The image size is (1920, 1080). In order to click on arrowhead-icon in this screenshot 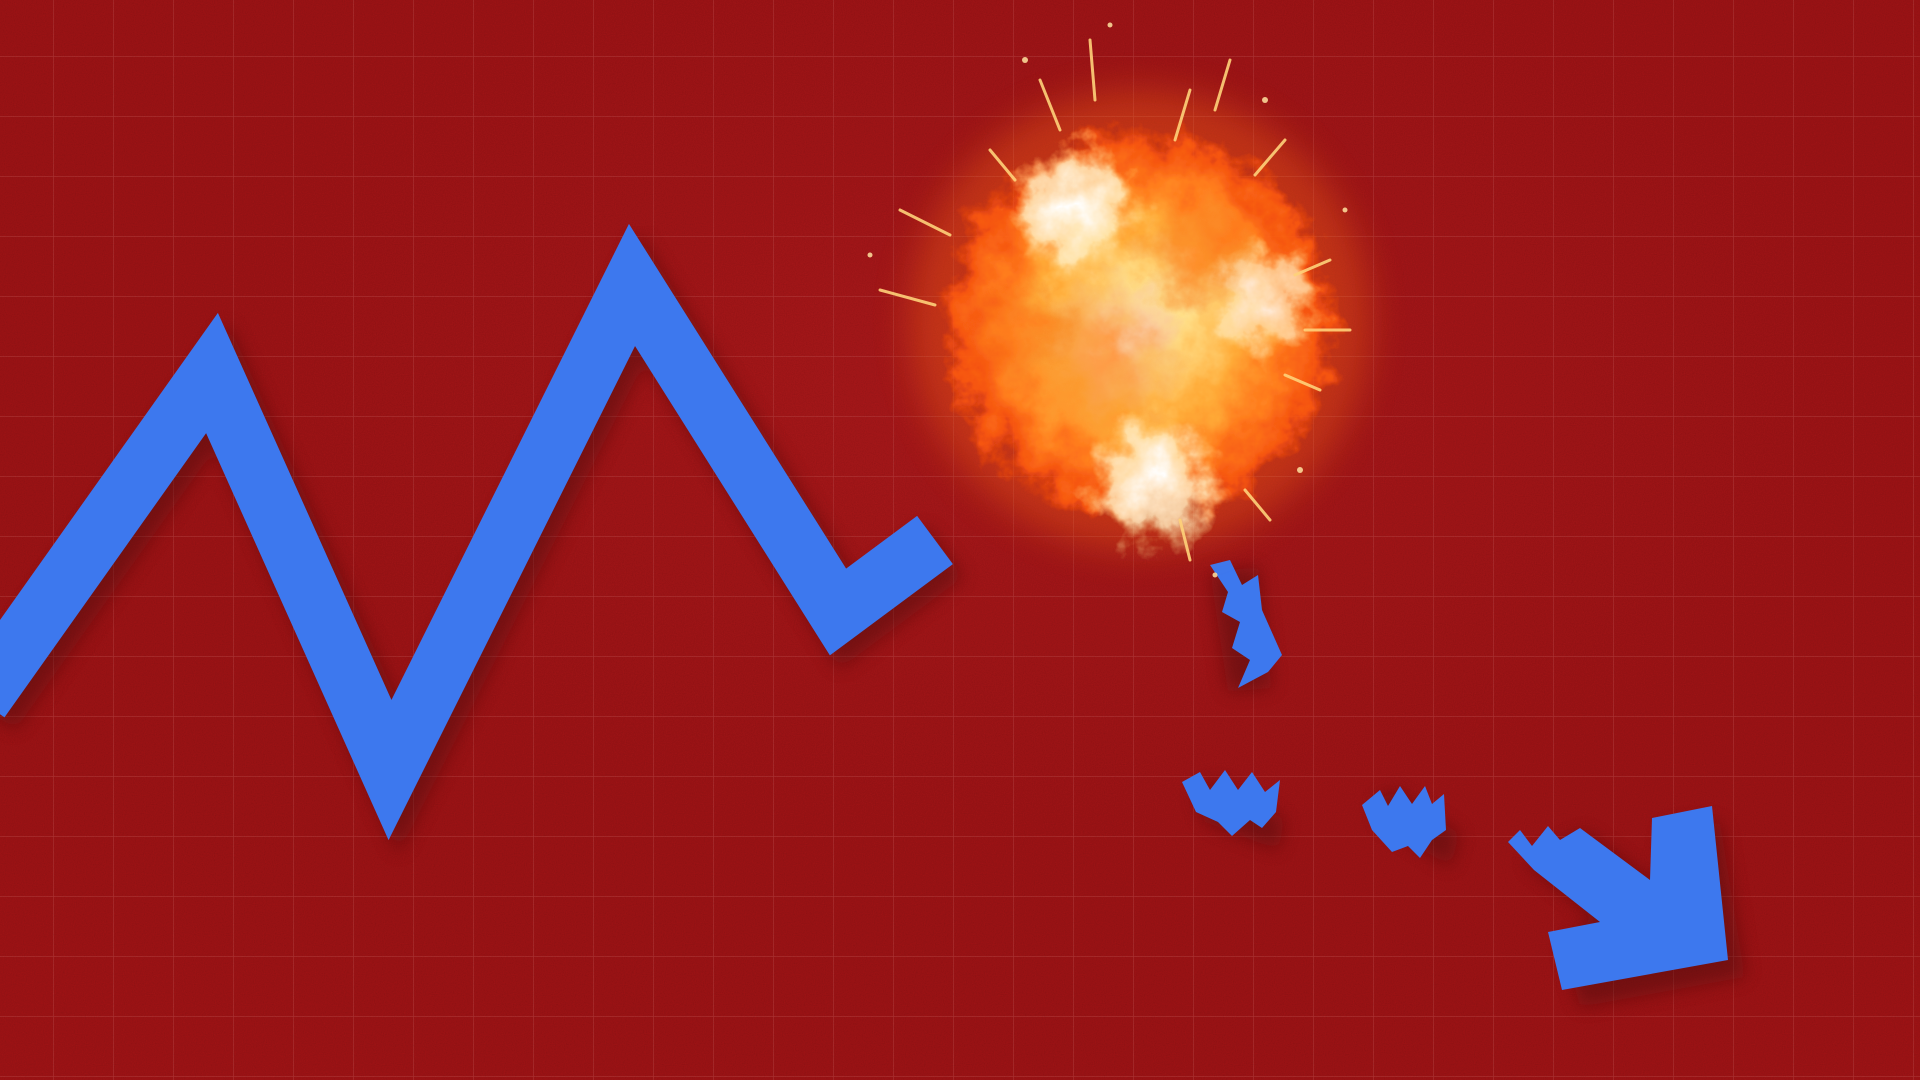, I will do `click(1618, 898)`.